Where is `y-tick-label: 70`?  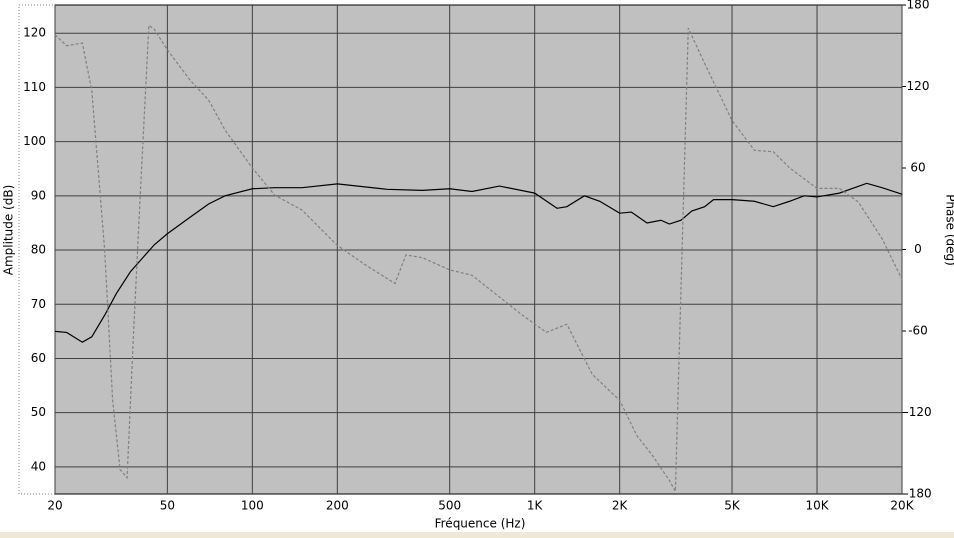 y-tick-label: 70 is located at coordinates (38, 304).